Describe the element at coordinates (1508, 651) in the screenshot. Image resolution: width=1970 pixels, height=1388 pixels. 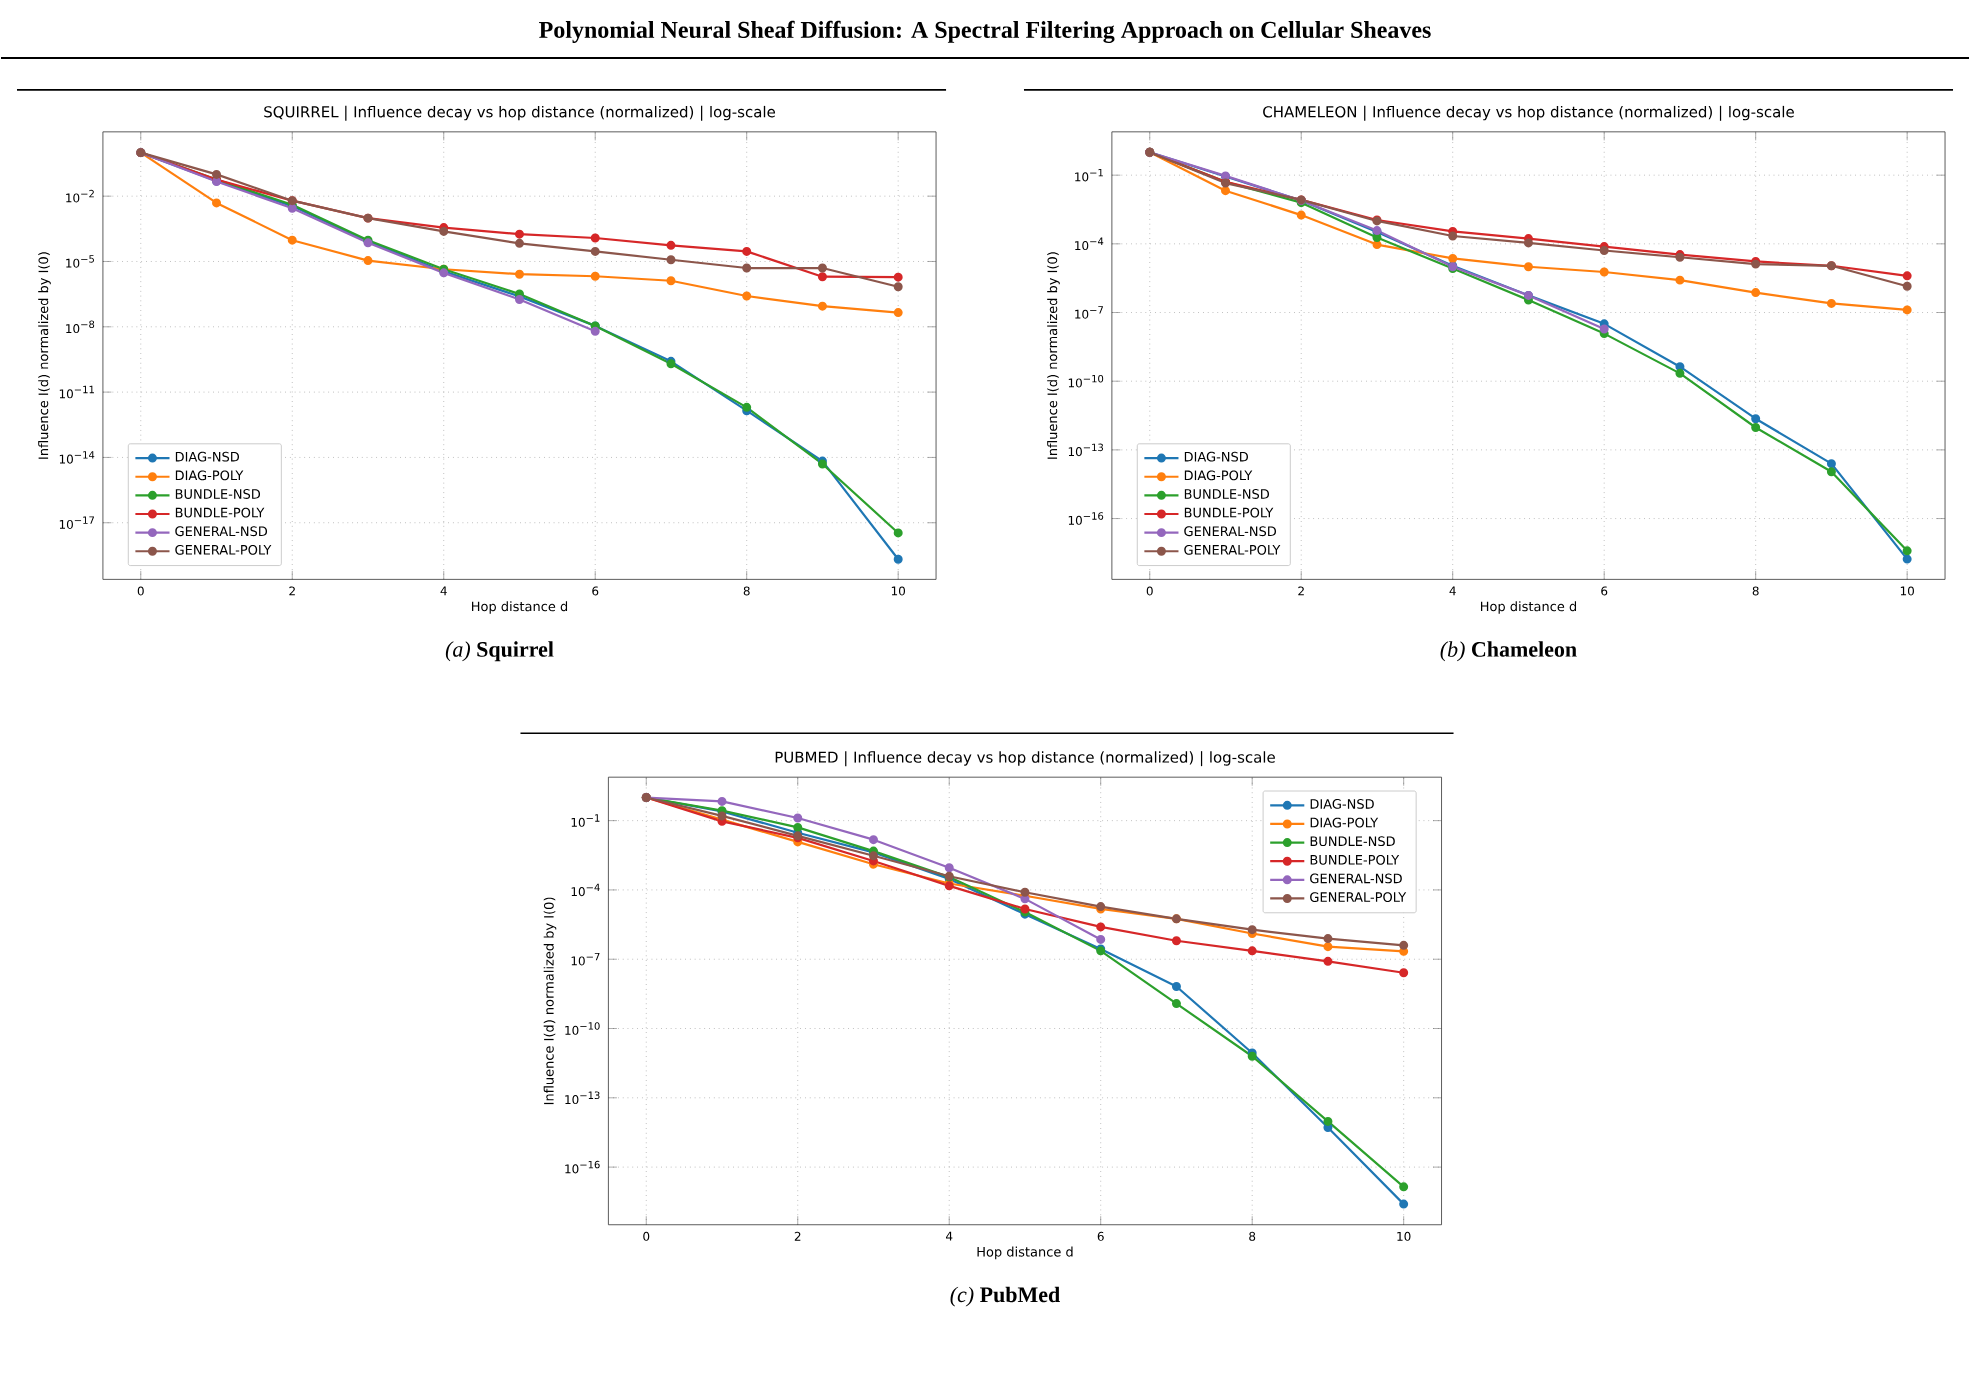
I see `text: (b) Chameleon` at that location.